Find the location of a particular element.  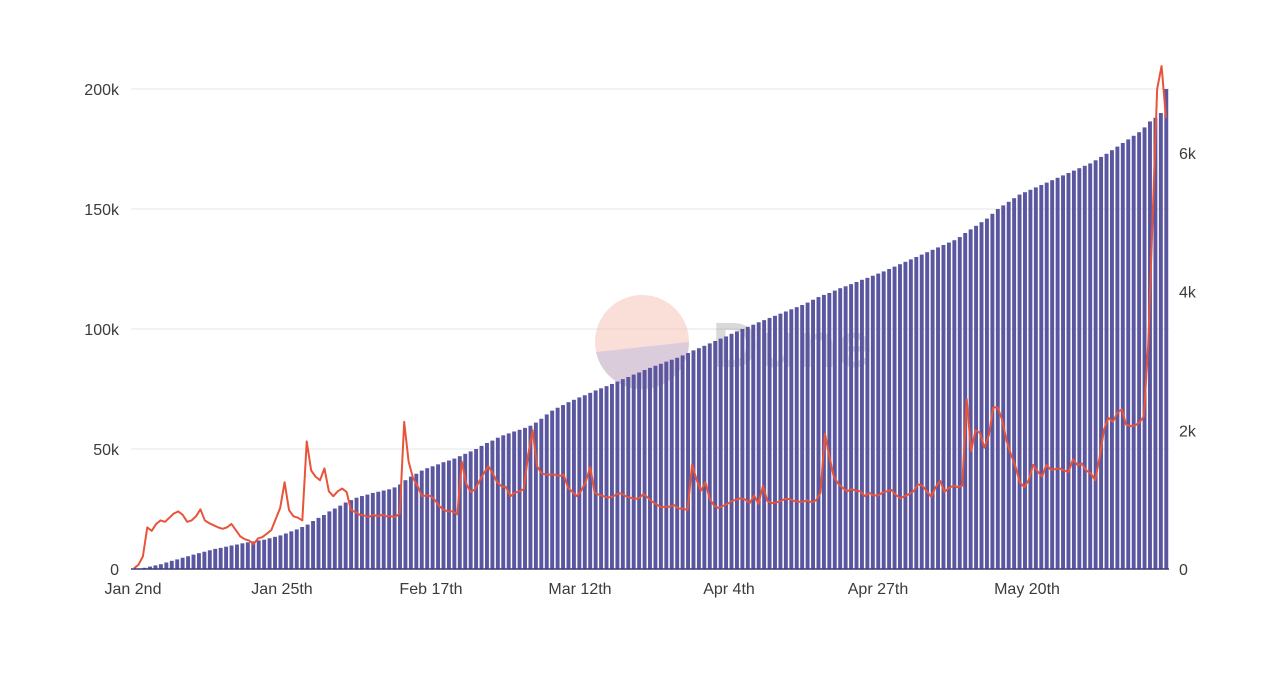

x-tick-label: Apr 4th is located at coordinates (729, 589).